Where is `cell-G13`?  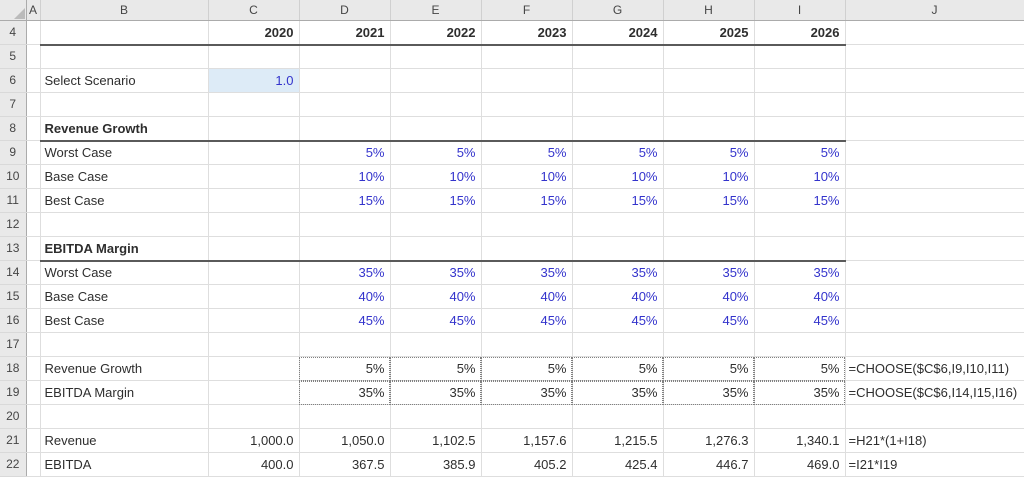 cell-G13 is located at coordinates (618, 249).